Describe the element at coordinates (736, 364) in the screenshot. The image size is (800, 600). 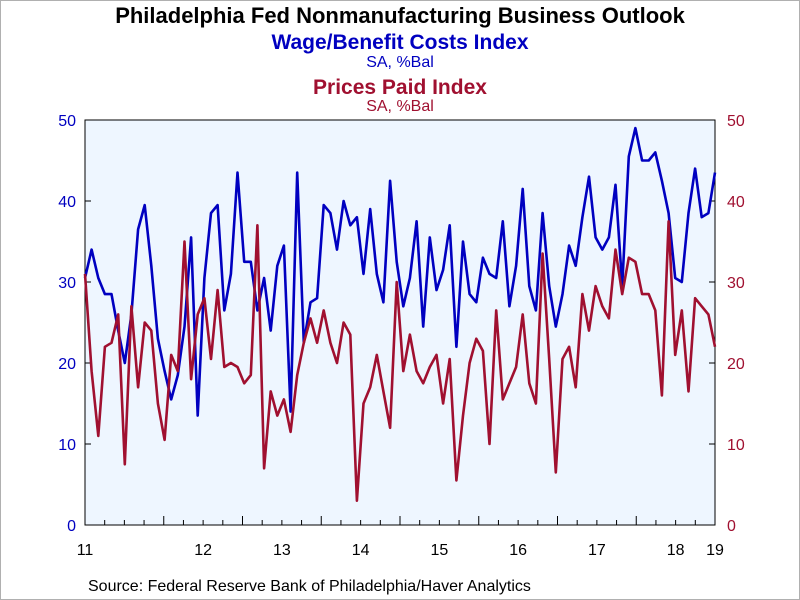
I see `y-tick-label-right: 20` at that location.